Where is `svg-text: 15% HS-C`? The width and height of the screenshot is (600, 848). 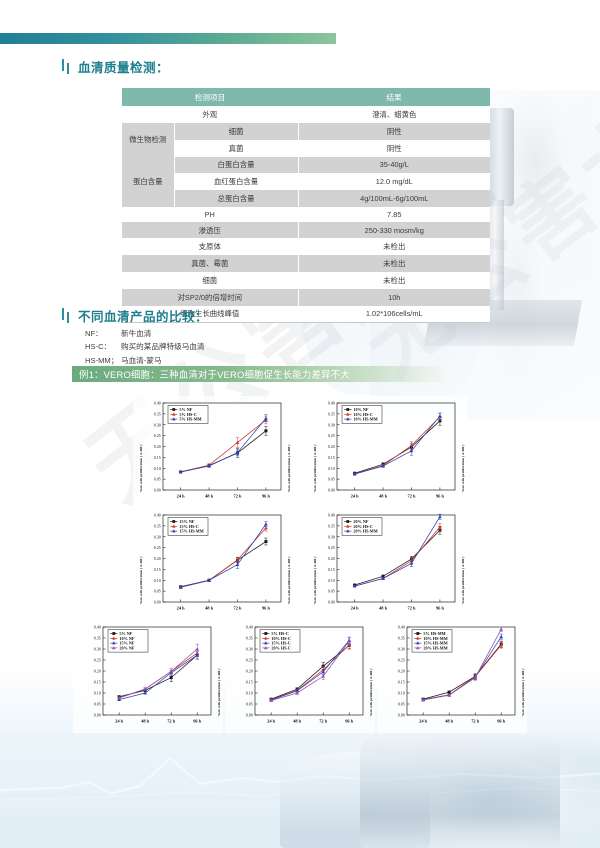
svg-text: 15% HS-C is located at coordinates (188, 526).